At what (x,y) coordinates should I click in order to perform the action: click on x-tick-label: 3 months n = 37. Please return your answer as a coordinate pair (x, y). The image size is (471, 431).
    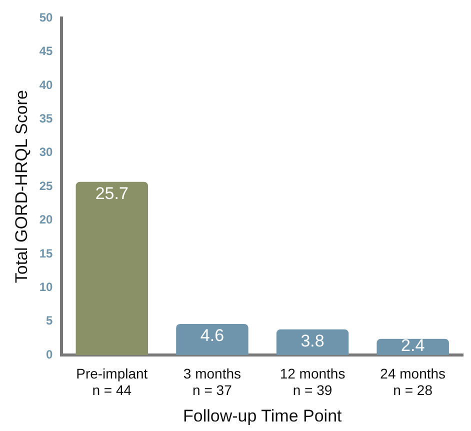
    Looking at the image, I should click on (212, 381).